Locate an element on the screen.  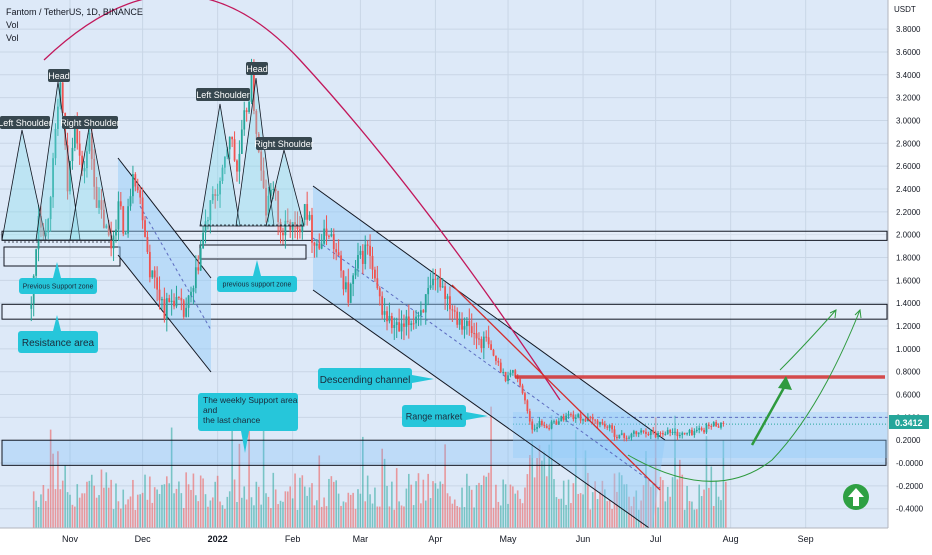
time-tick-label: Sep is located at coordinates (806, 539).